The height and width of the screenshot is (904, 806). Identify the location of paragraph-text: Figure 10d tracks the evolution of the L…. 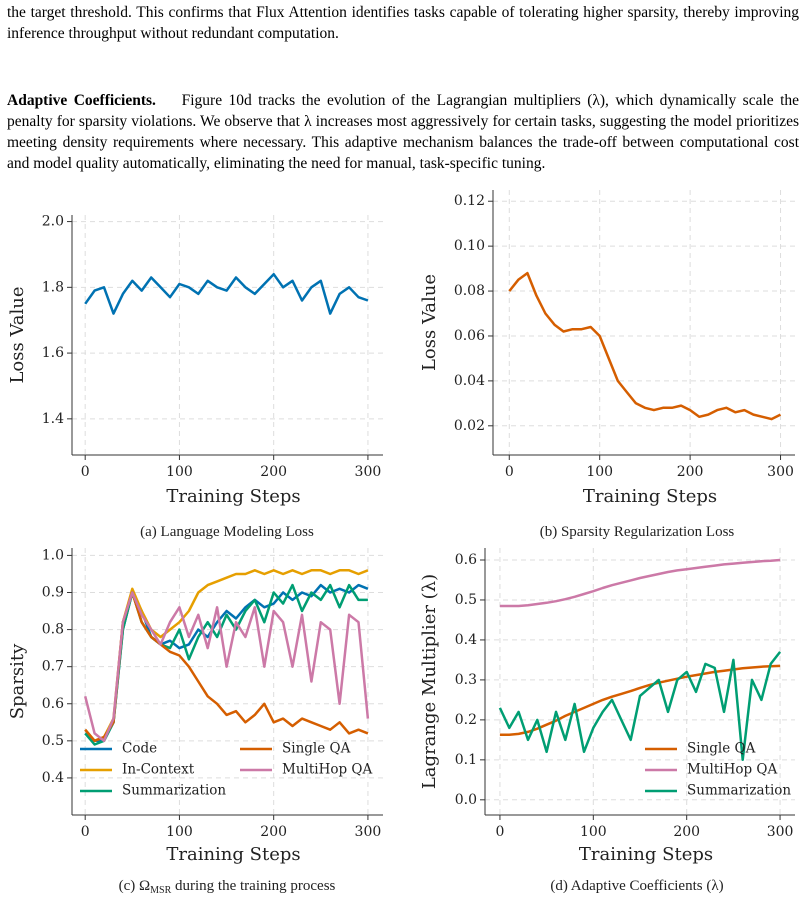
(403, 132).